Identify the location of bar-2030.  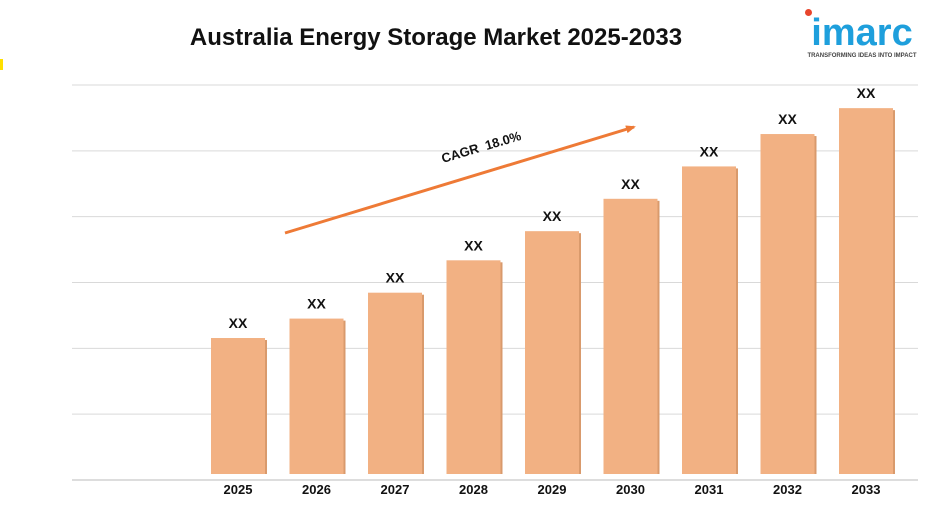
(630, 336).